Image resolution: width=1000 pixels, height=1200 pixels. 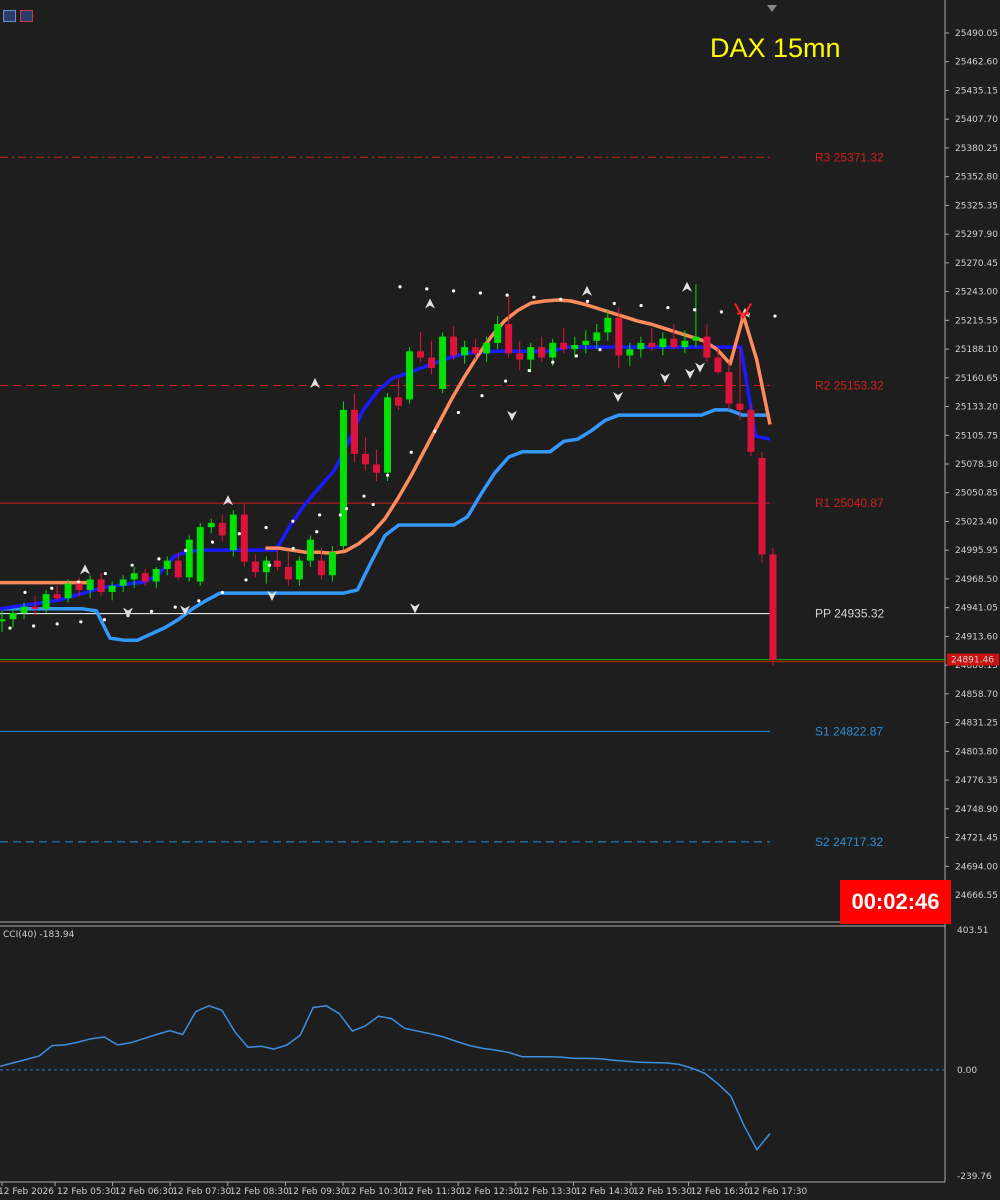 What do you see at coordinates (39, 935) in the screenshot?
I see `cci-title: CCI(40) -183.94` at bounding box center [39, 935].